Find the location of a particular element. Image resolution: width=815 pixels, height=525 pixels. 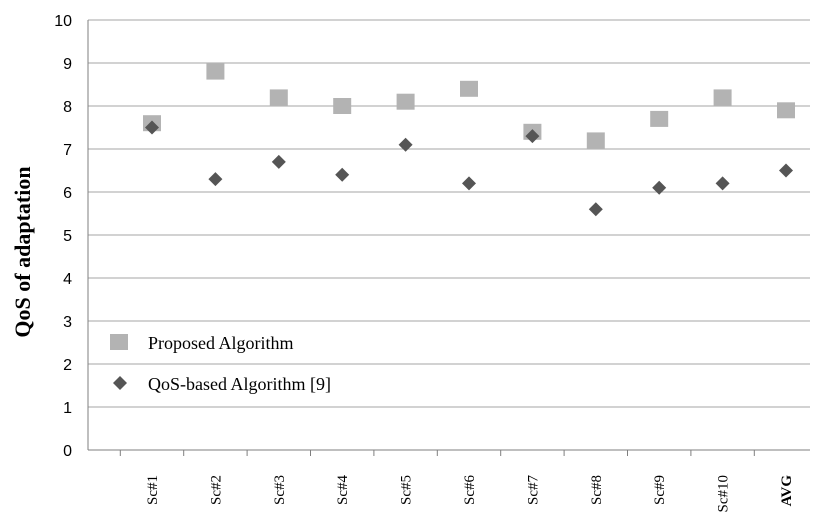

x-tick-label: Sc#6 is located at coordinates (470, 490).